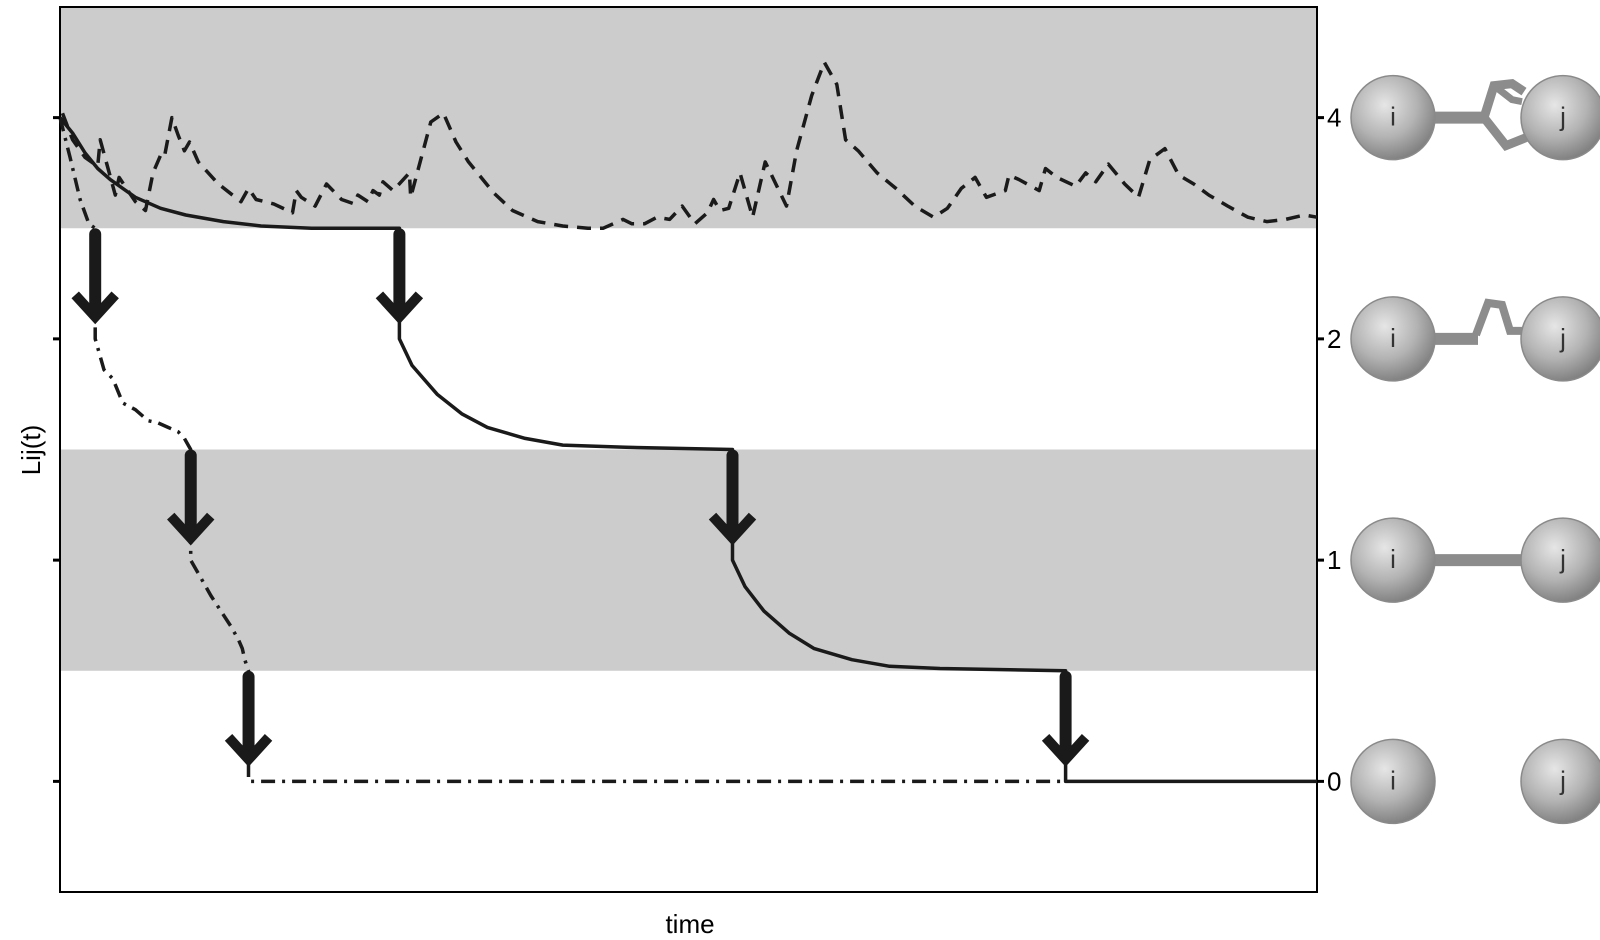 The image size is (1600, 940). Describe the element at coordinates (1334, 118) in the screenshot. I see `y-tick-label: 4` at that location.